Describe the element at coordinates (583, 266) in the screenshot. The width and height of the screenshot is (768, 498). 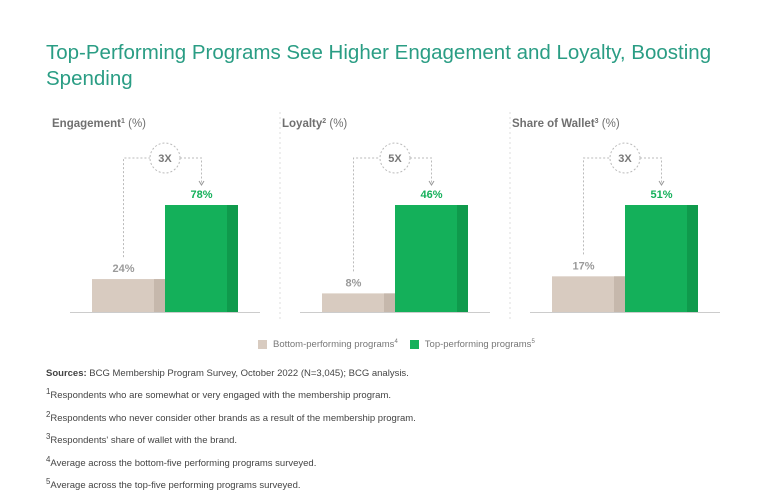
I see `data-label-bottom: 17%` at that location.